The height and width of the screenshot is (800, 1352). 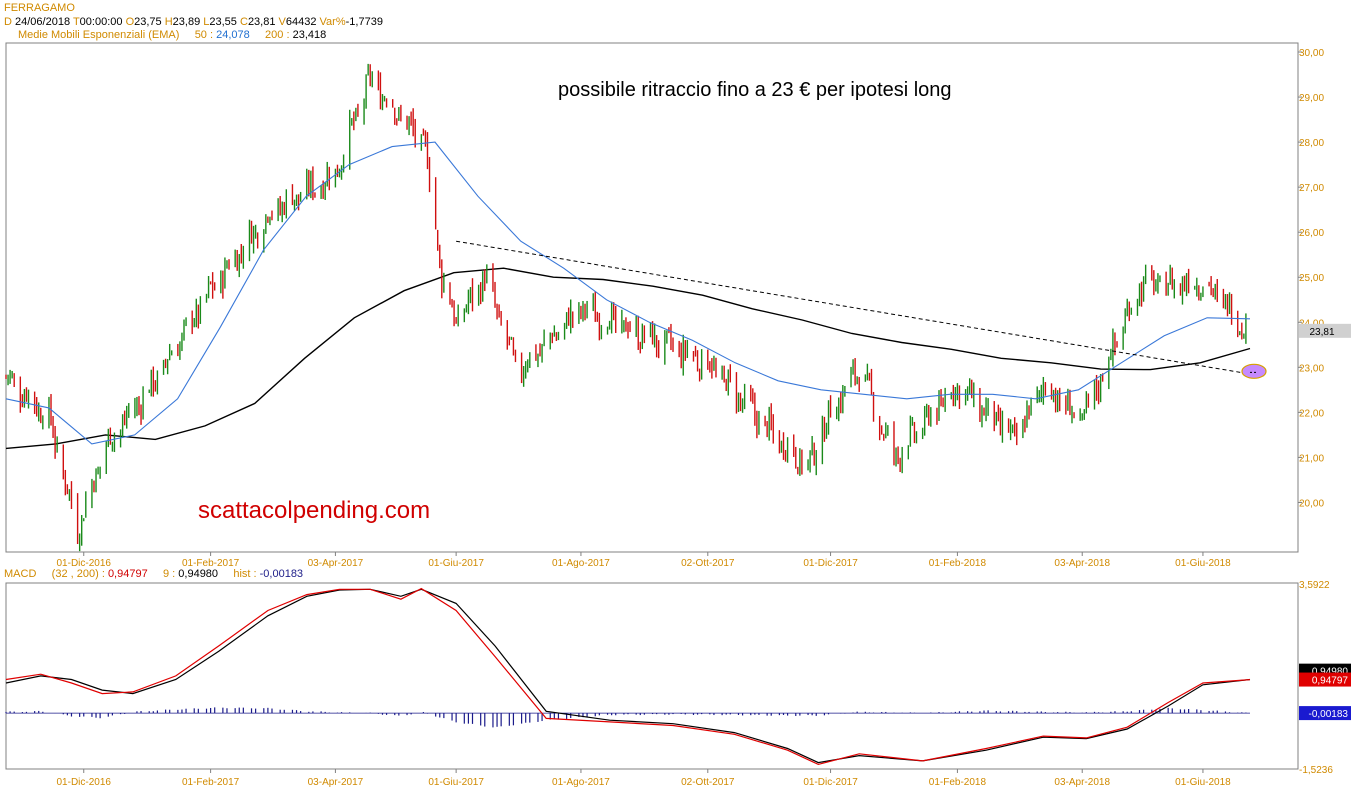 I want to click on macd-value-box, so click(x=1325, y=679).